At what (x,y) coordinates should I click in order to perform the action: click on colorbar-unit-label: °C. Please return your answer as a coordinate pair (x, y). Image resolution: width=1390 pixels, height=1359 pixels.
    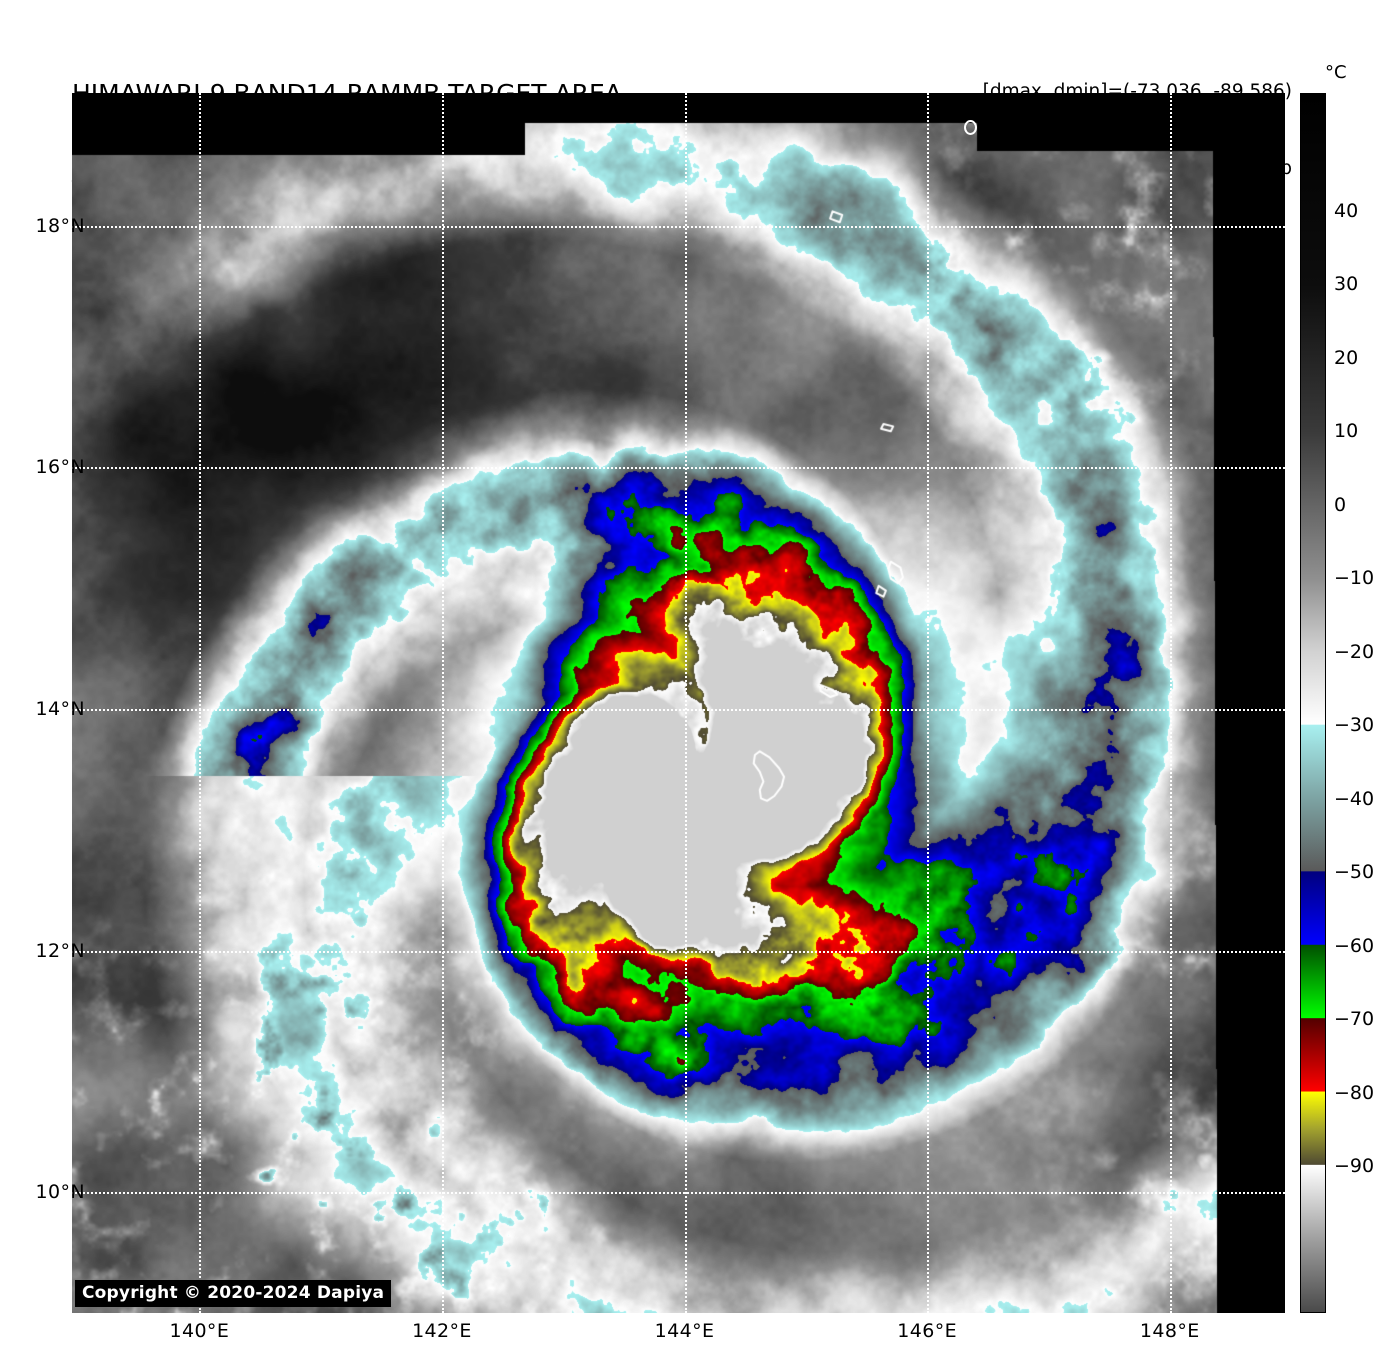
    Looking at the image, I should click on (1336, 72).